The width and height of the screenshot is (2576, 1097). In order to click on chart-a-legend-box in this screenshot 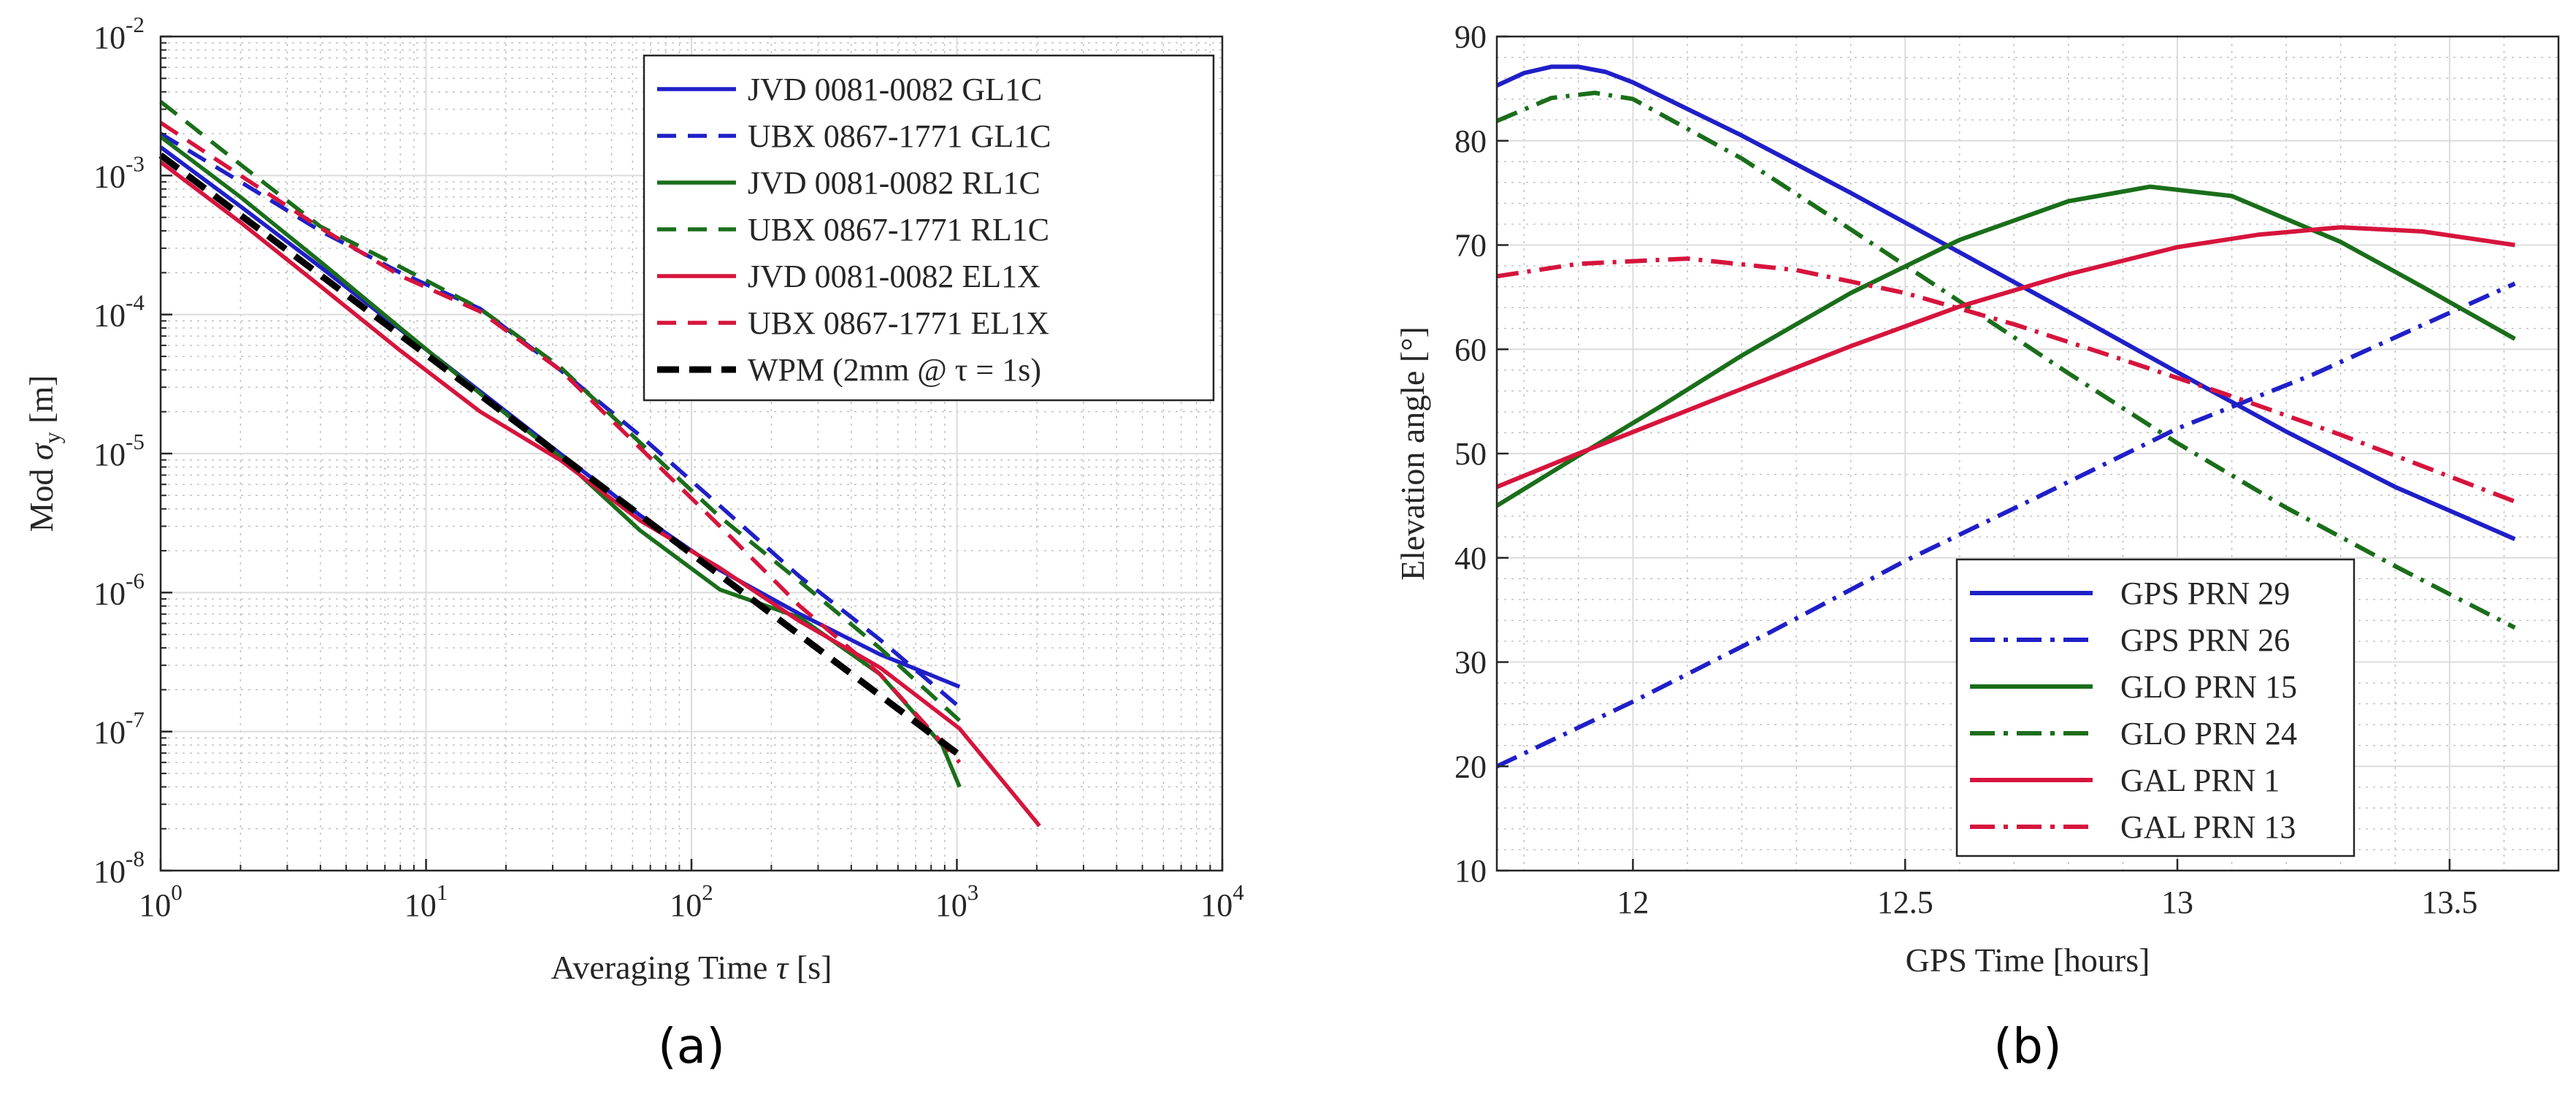, I will do `click(929, 228)`.